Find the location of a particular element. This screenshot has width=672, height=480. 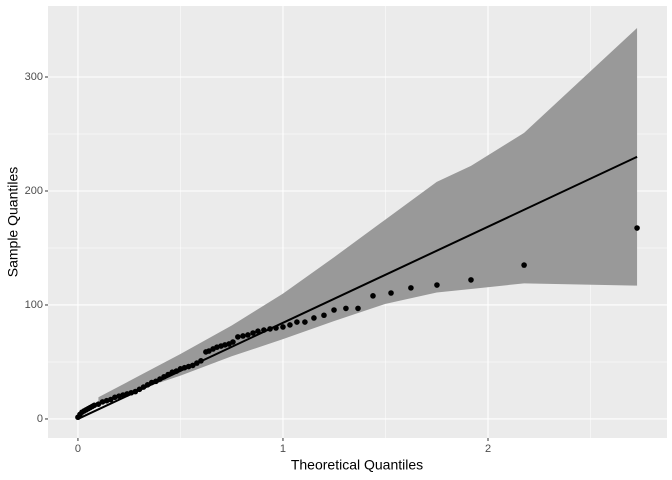

y-tick-label: 100 is located at coordinates (34, 305).